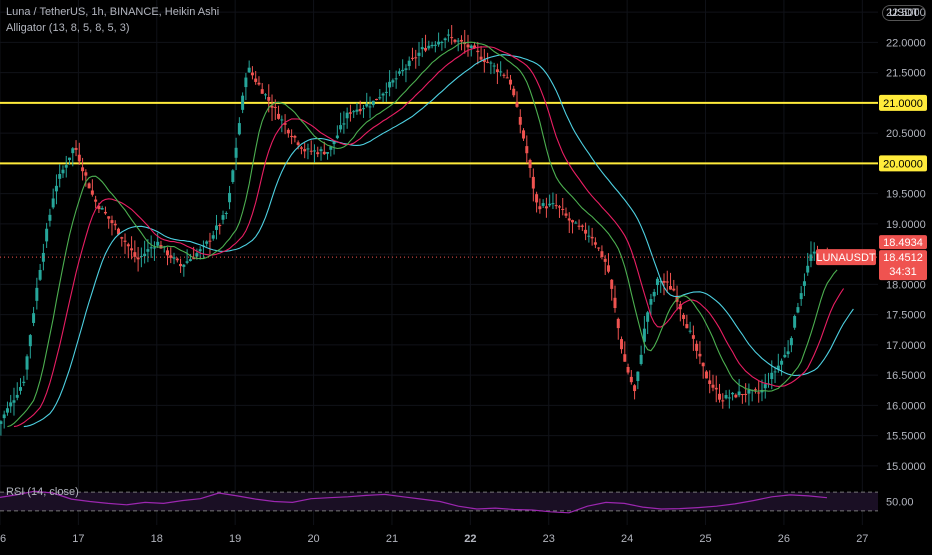 The image size is (932, 555). Describe the element at coordinates (903, 102) in the screenshot. I see `level-price-tag` at that location.